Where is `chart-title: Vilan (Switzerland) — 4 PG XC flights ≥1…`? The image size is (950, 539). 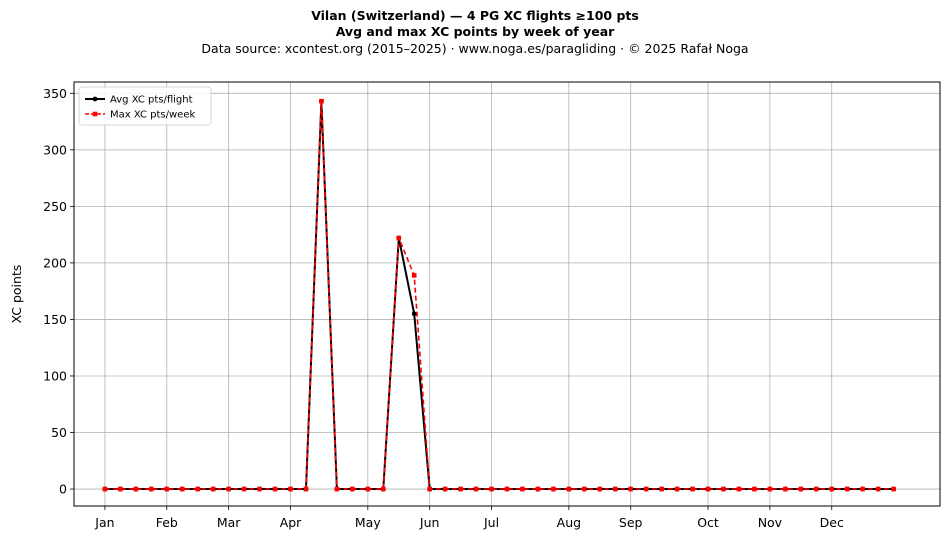 chart-title: Vilan (Switzerland) — 4 PG XC flights ≥1… is located at coordinates (475, 15).